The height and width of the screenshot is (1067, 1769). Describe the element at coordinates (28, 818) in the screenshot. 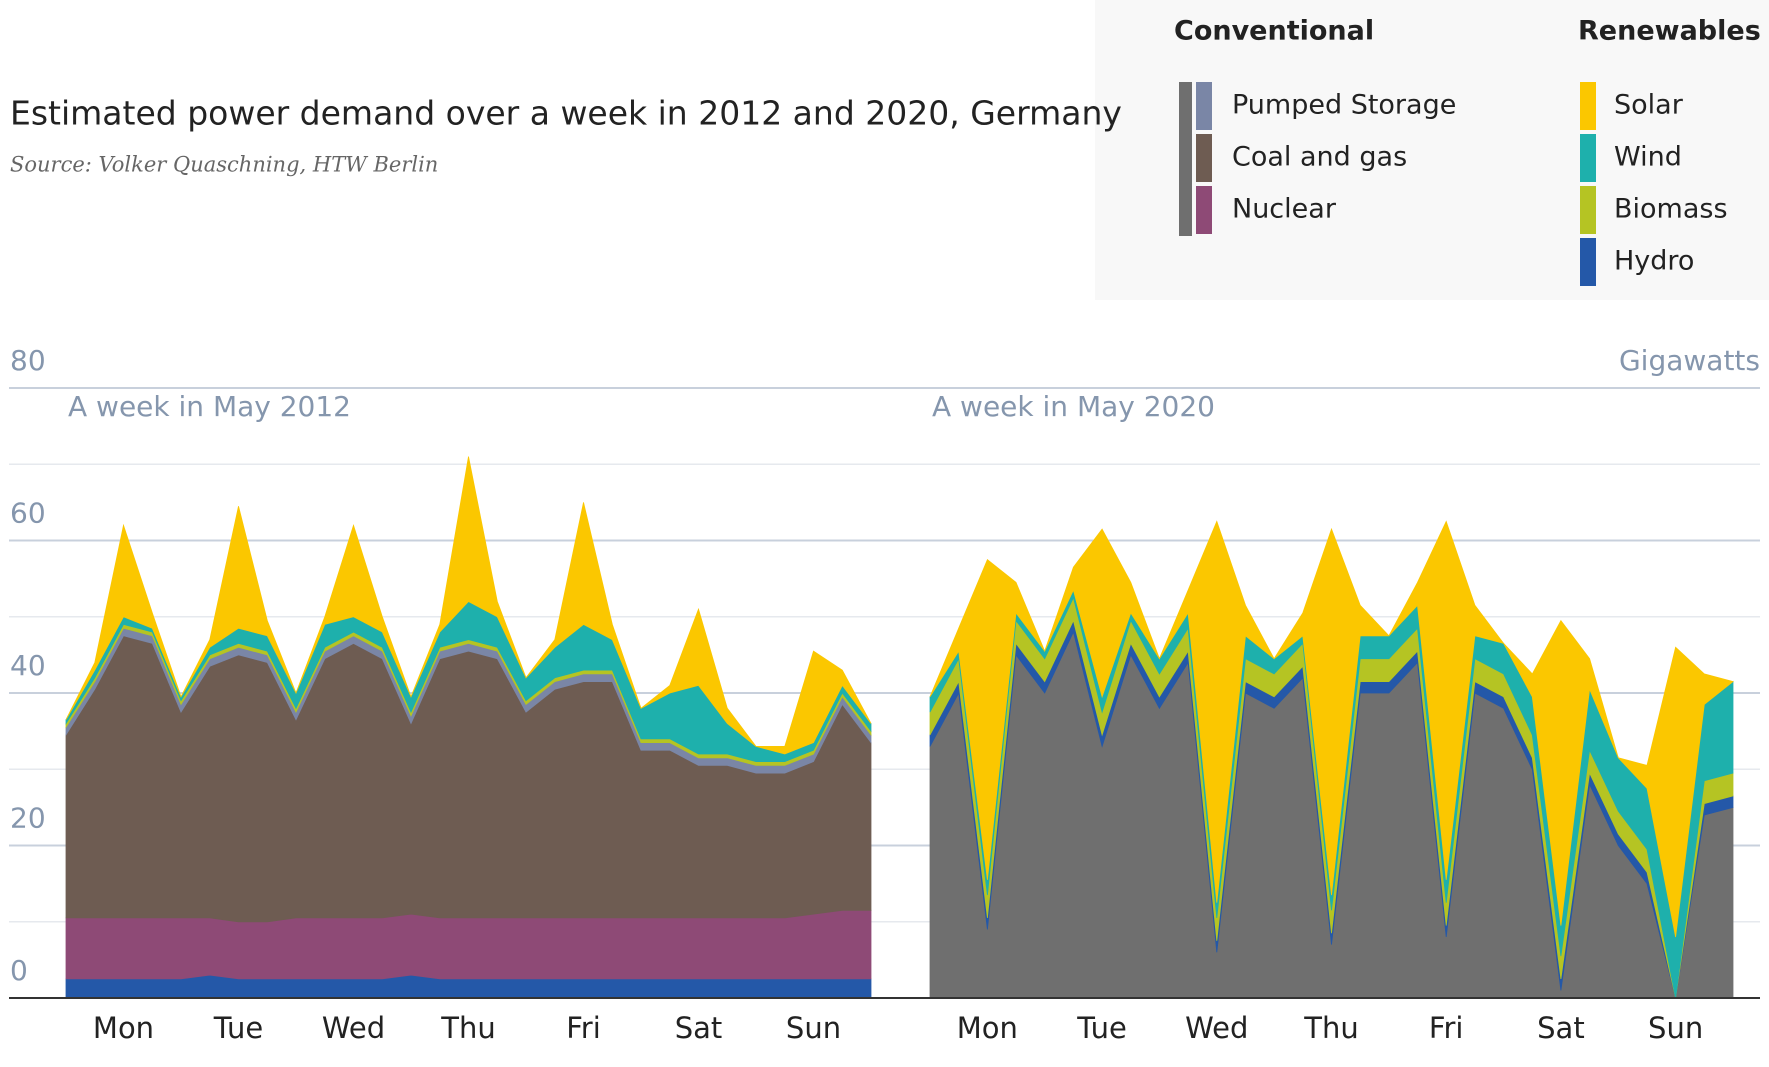

I see `y-tick-label: 20` at that location.